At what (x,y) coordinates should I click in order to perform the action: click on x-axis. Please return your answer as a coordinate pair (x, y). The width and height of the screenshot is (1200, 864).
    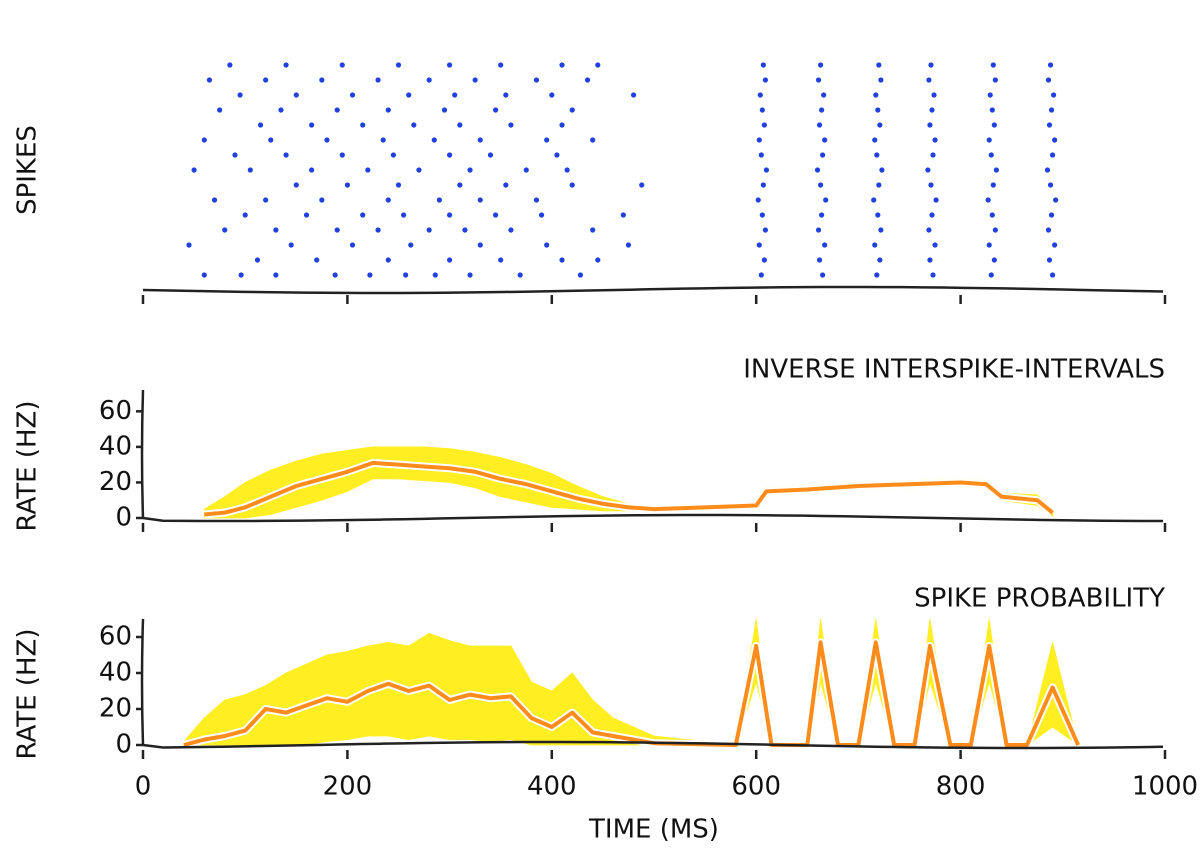
    Looking at the image, I should click on (653, 745).